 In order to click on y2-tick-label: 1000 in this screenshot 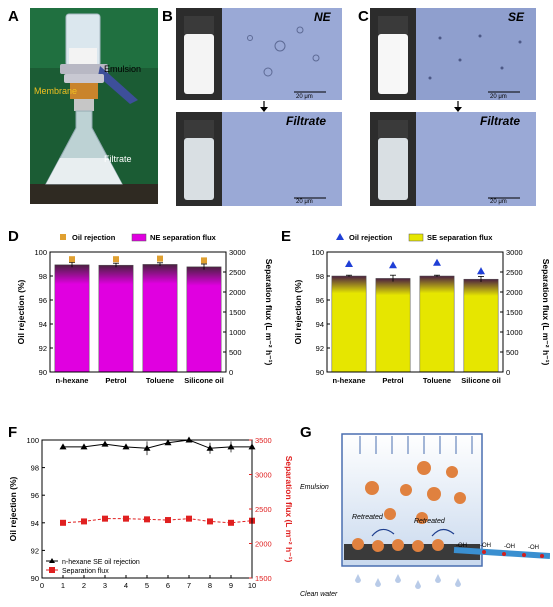, I will do `click(237, 332)`.